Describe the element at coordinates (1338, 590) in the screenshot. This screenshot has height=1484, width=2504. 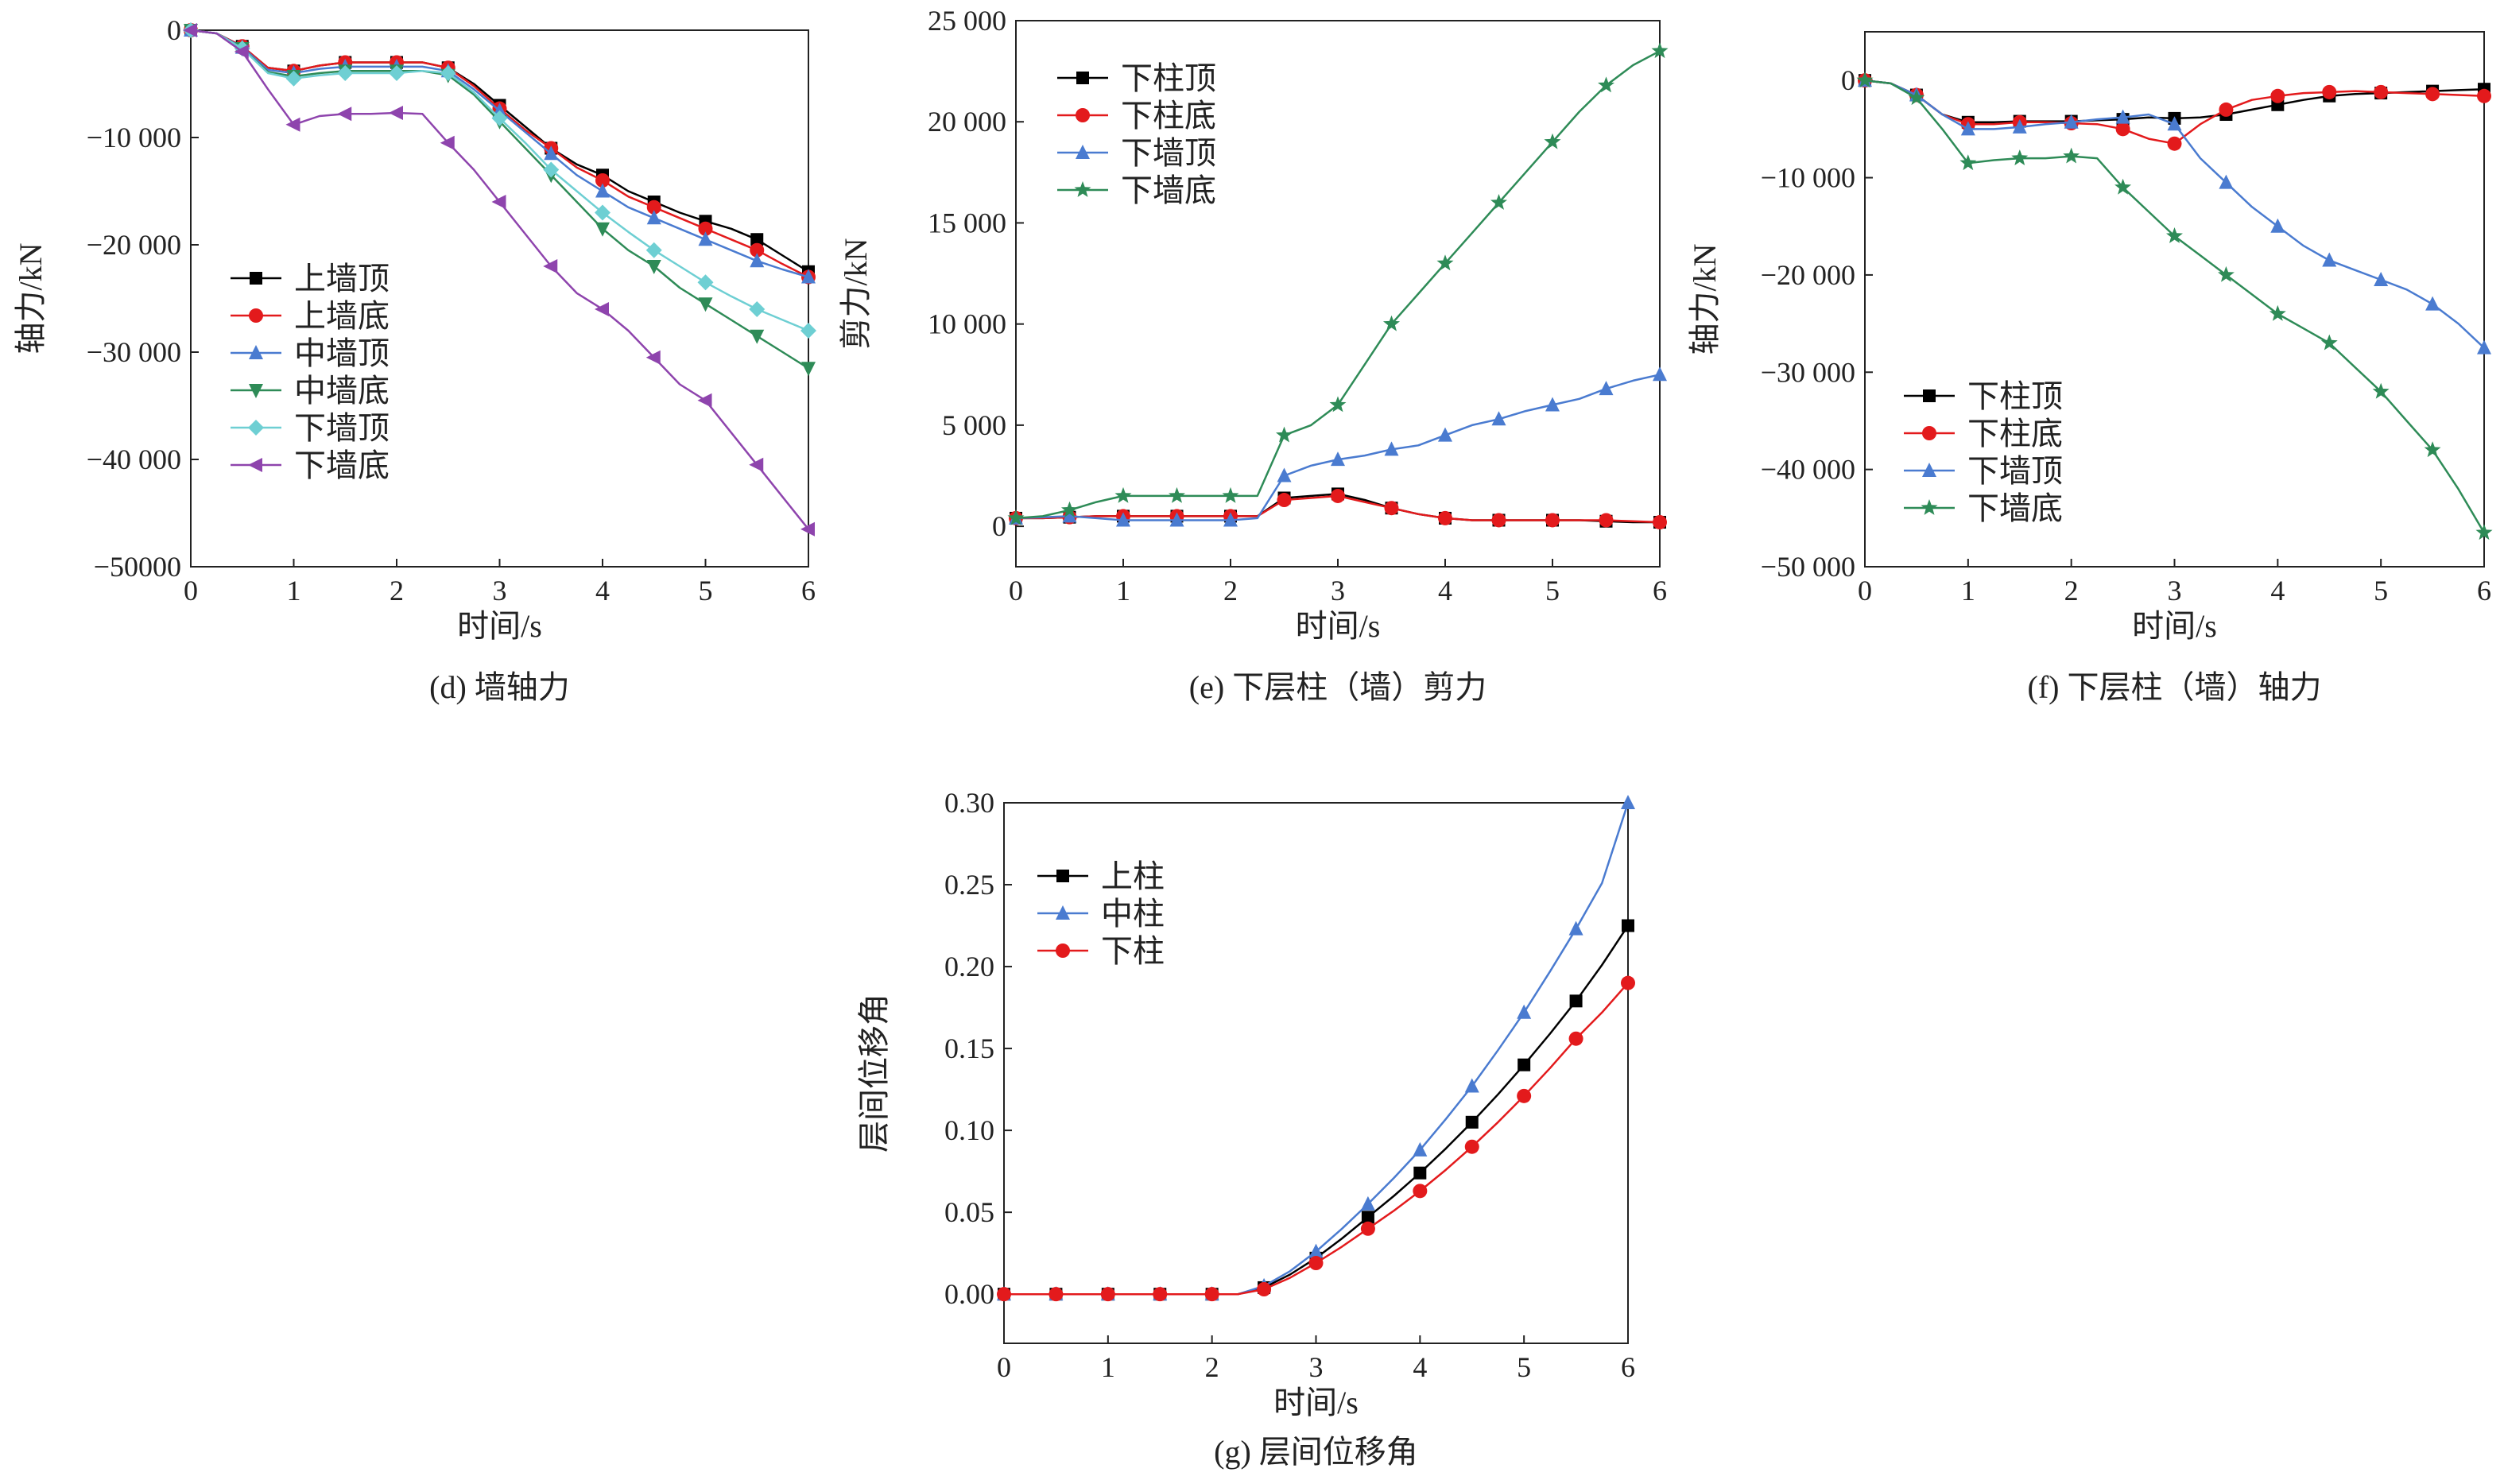
I see `x-tick-label: 3` at that location.